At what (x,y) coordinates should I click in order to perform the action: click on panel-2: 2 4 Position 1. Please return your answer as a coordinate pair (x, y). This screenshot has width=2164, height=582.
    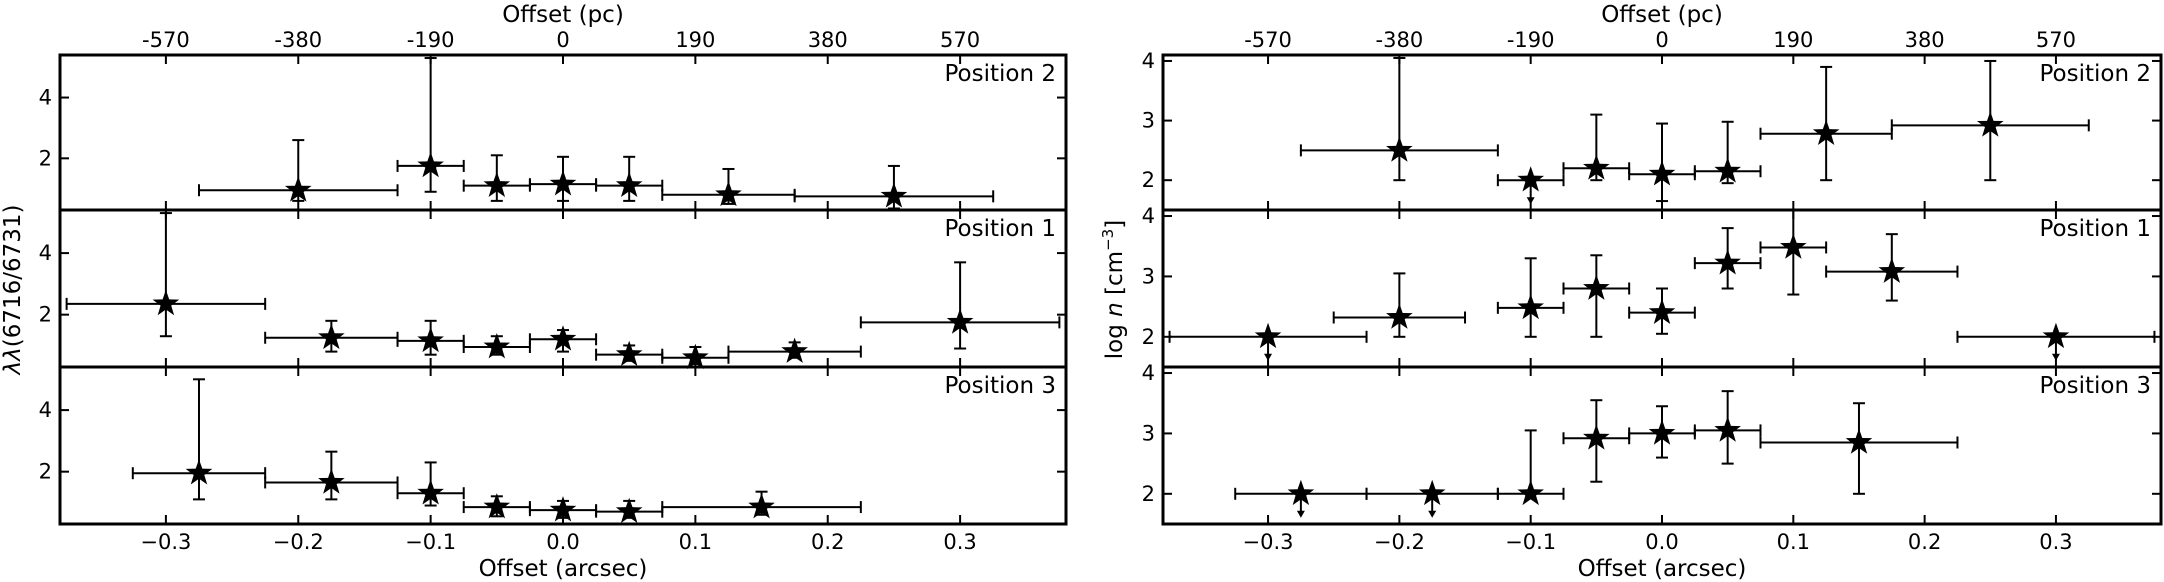
    Looking at the image, I should click on (553, 289).